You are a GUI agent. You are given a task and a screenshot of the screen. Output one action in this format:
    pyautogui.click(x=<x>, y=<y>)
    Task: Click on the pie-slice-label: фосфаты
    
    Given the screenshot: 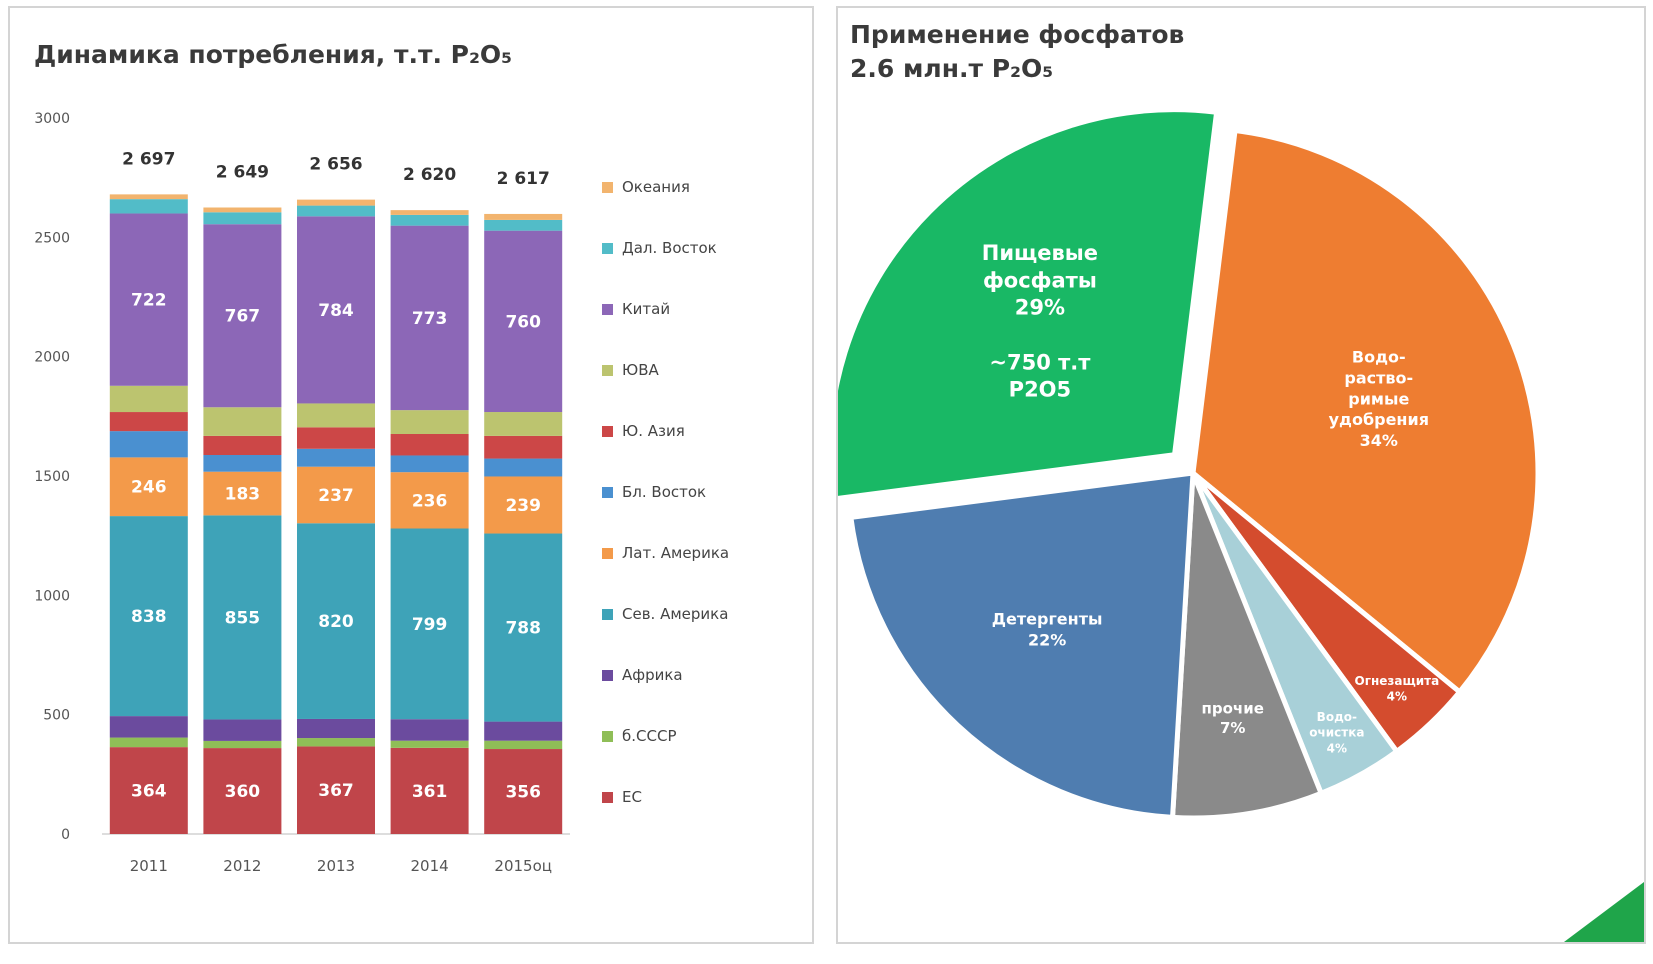 What is the action you would take?
    pyautogui.click(x=1040, y=280)
    